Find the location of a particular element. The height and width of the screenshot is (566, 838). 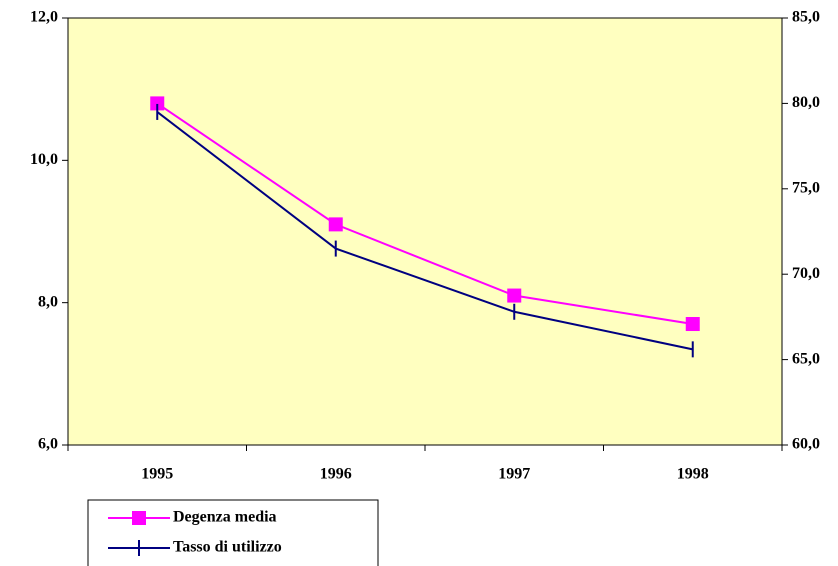

legend-label: Degenza media is located at coordinates (225, 517).